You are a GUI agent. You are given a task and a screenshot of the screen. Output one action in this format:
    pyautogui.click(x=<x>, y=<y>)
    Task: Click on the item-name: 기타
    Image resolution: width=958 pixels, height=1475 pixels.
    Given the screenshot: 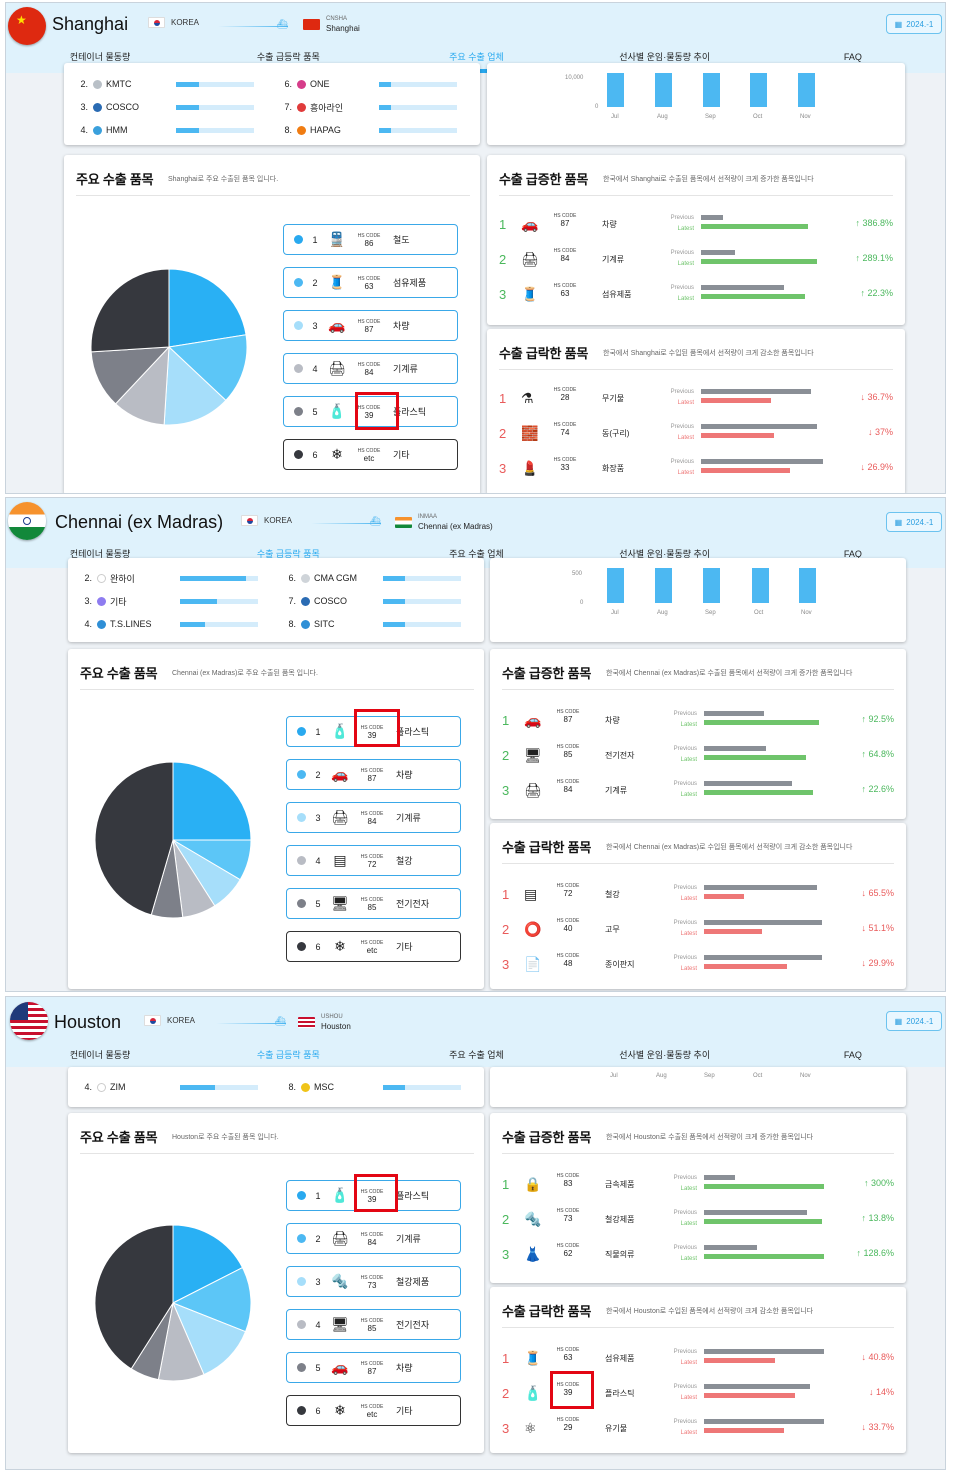 What is the action you would take?
    pyautogui.click(x=404, y=1411)
    